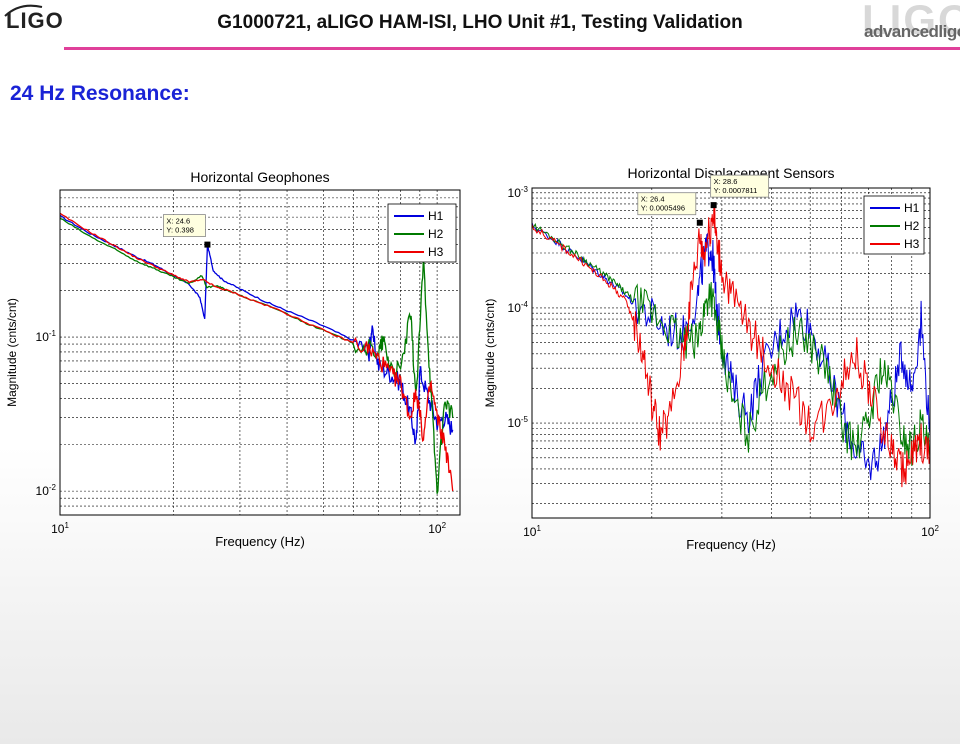  I want to click on datatip-x: X: 26.4, so click(653, 199).